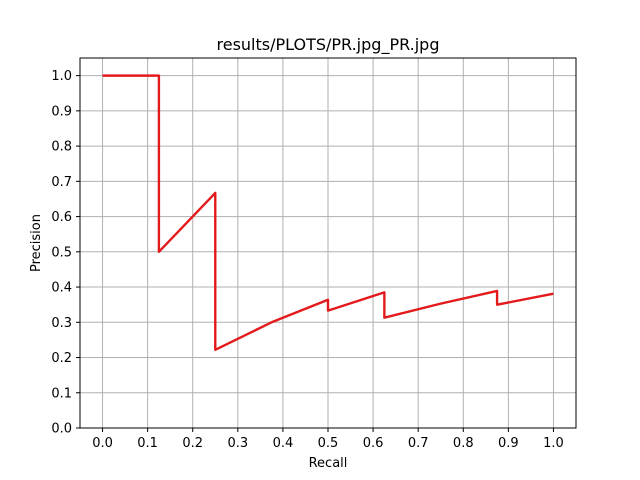 This screenshot has width=640, height=480. I want to click on x-tick-label: 0.4, so click(283, 443).